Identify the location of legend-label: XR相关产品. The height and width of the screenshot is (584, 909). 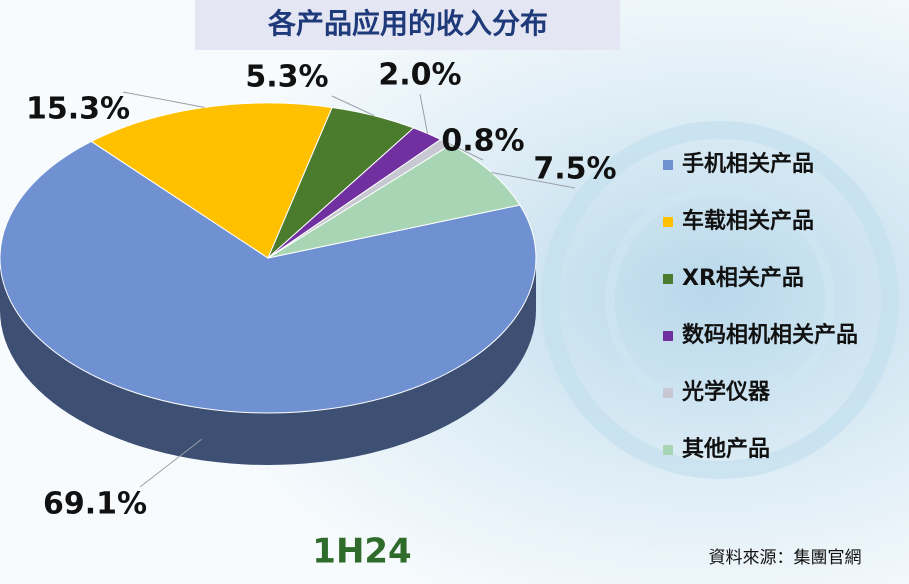
(743, 278).